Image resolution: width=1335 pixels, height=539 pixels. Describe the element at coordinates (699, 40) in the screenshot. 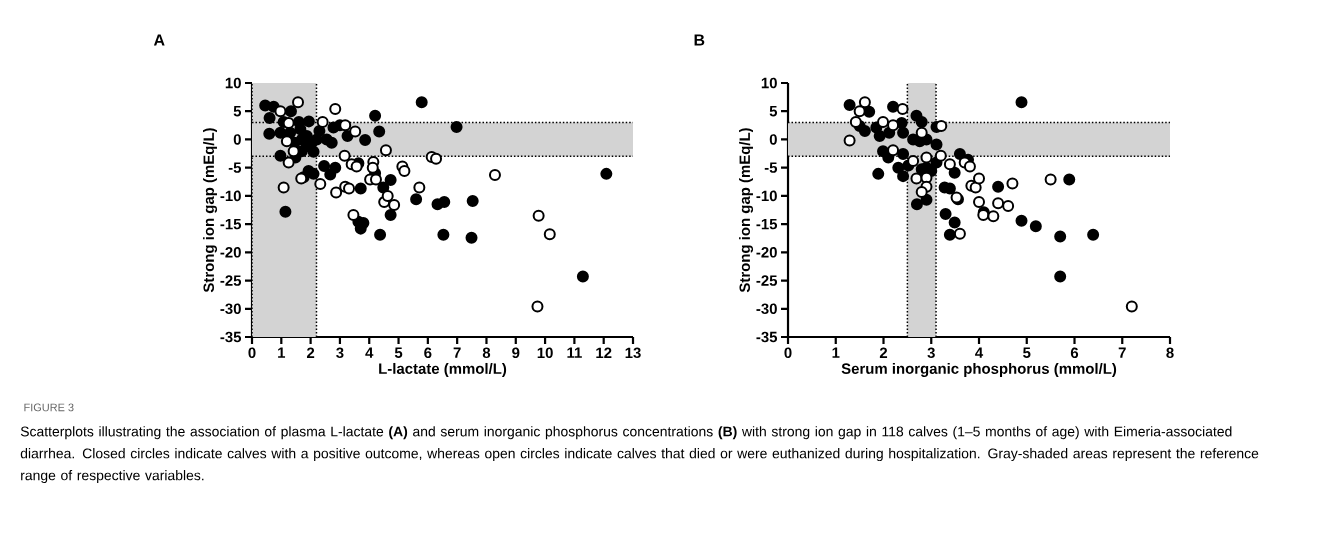

I see `chart-title: B` at that location.